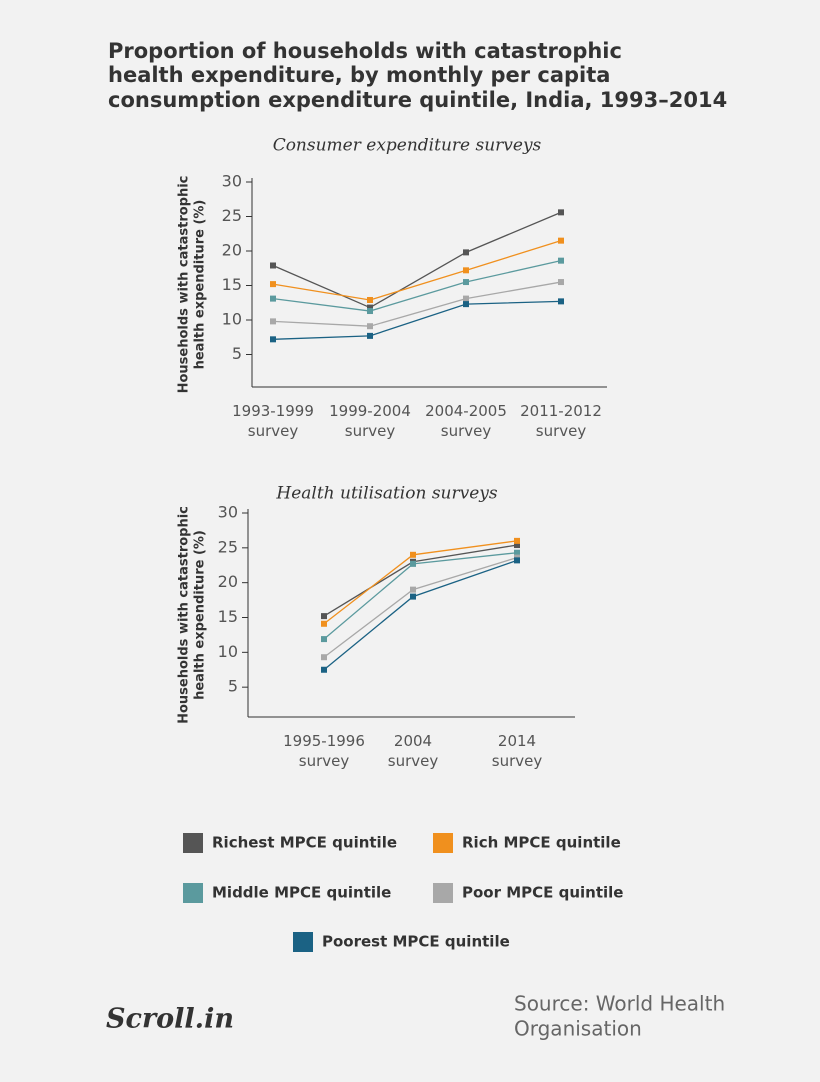 This screenshot has width=820, height=1082. What do you see at coordinates (301, 893) in the screenshot?
I see `legend-label: Middle MPCE quintile` at bounding box center [301, 893].